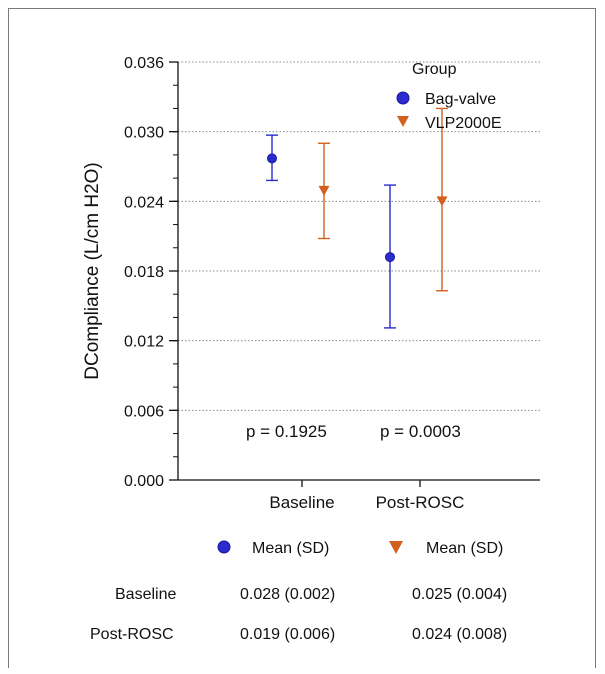 The image size is (605, 674). I want to click on table-header-marker-vlp2000e, so click(396, 547).